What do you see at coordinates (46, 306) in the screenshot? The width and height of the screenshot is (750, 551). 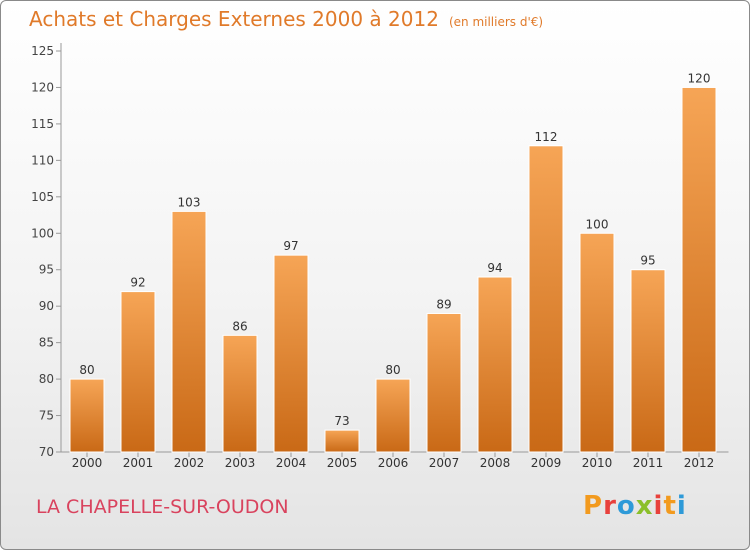 I see `y-tick-label: 90` at bounding box center [46, 306].